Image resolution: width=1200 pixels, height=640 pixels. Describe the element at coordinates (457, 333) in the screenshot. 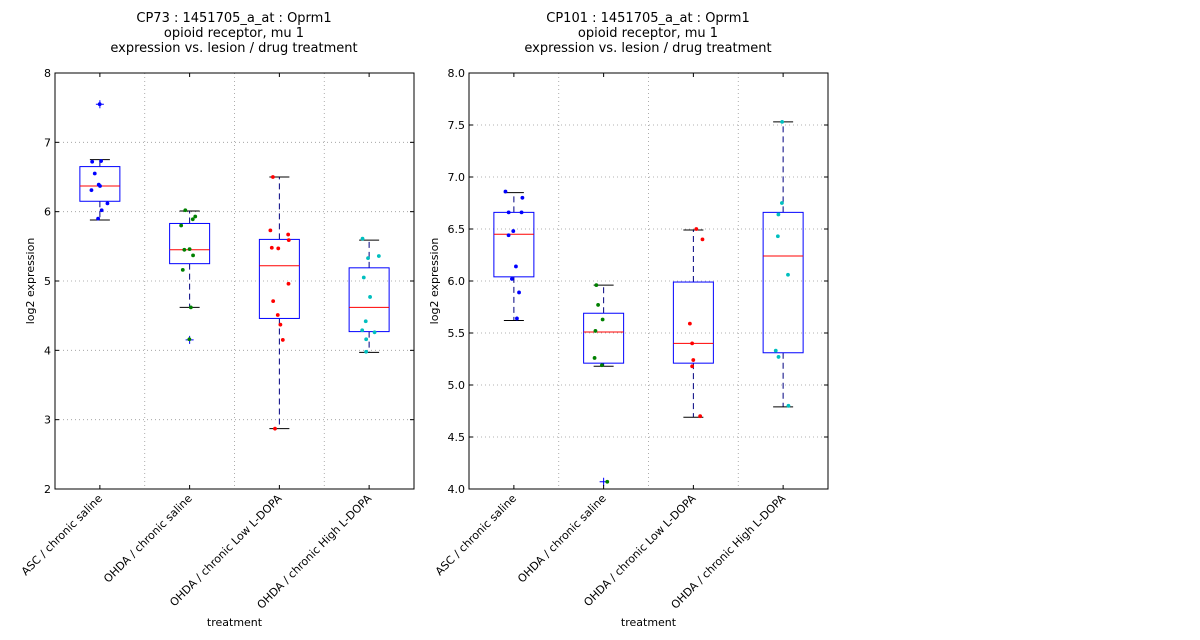

I see `y-tick-label: 5.5` at that location.